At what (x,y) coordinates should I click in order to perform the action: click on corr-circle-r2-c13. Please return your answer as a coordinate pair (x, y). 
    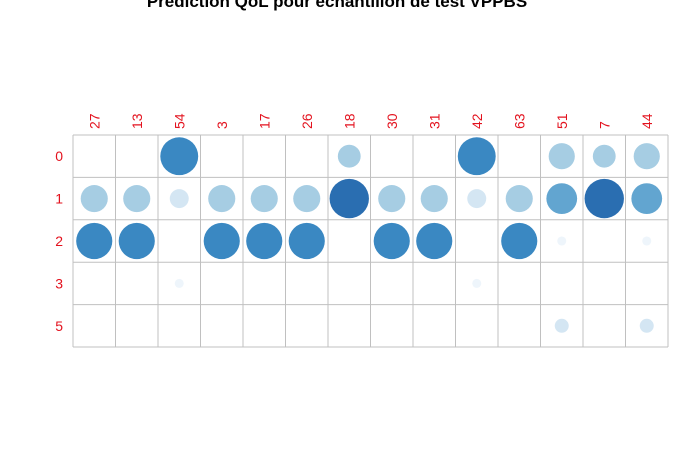
    Looking at the image, I should click on (136, 241).